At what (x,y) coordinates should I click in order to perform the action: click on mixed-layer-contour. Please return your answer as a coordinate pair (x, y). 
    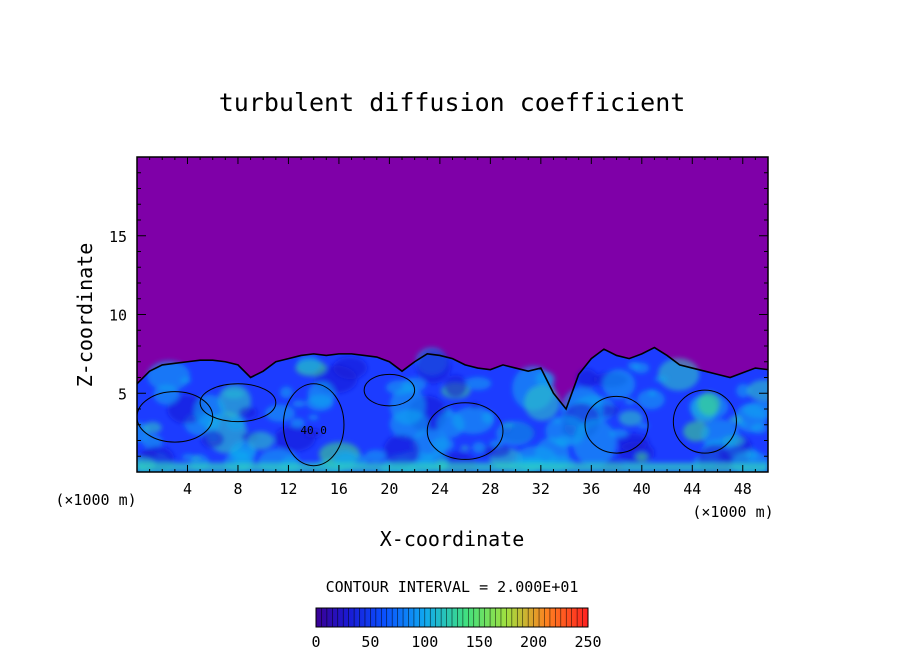
    Looking at the image, I should click on (452, 378).